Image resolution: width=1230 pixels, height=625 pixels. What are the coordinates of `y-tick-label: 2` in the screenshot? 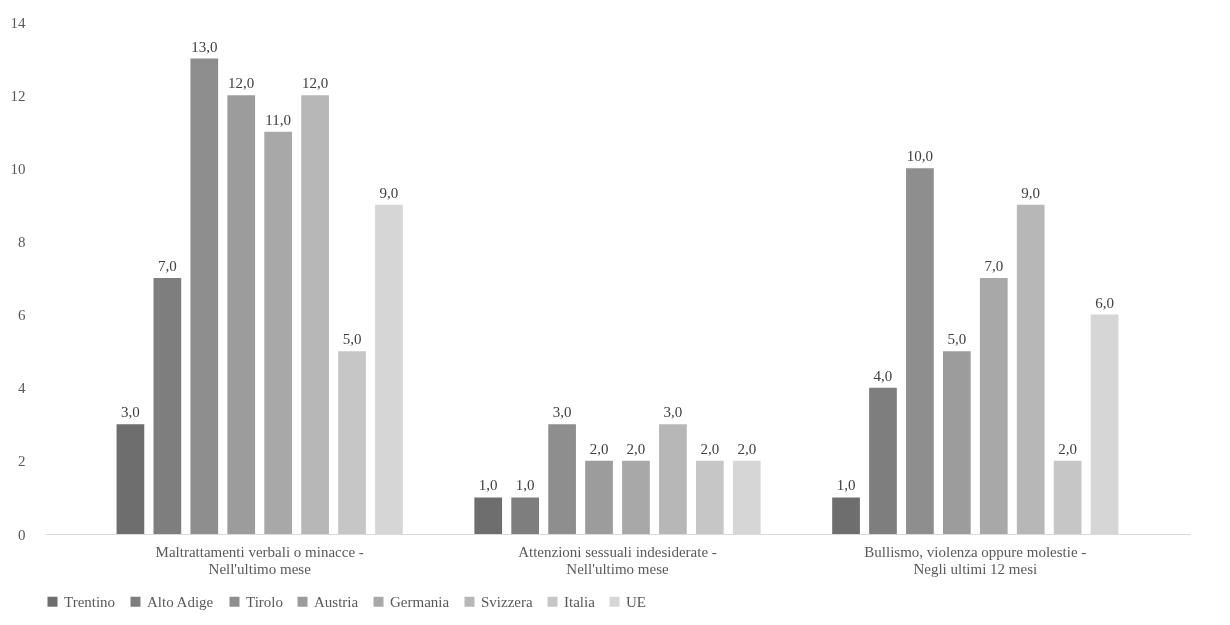 It's located at (22, 461).